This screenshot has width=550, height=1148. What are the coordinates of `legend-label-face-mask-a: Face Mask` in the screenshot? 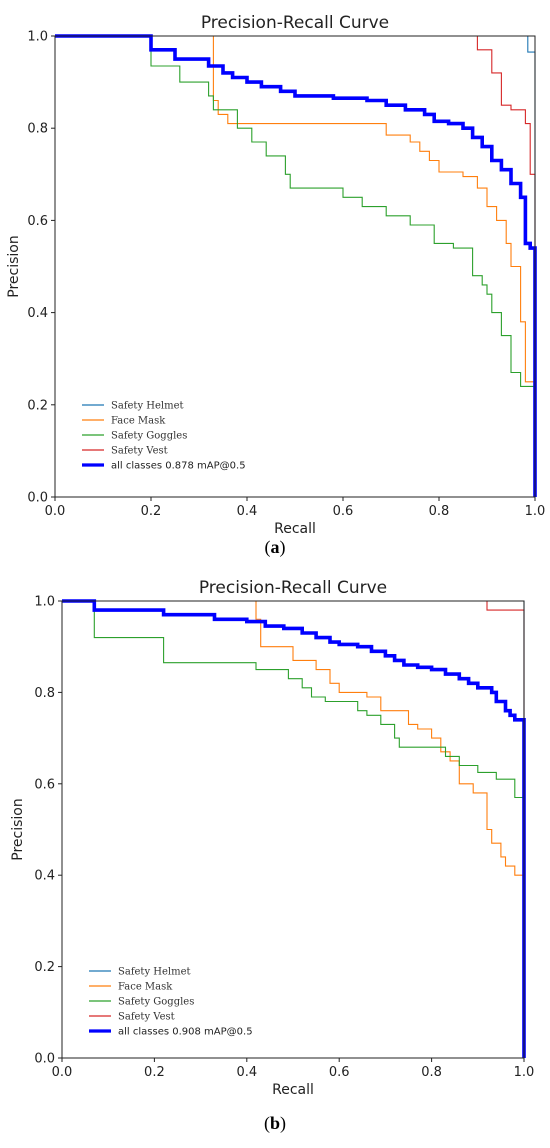 It's located at (138, 421).